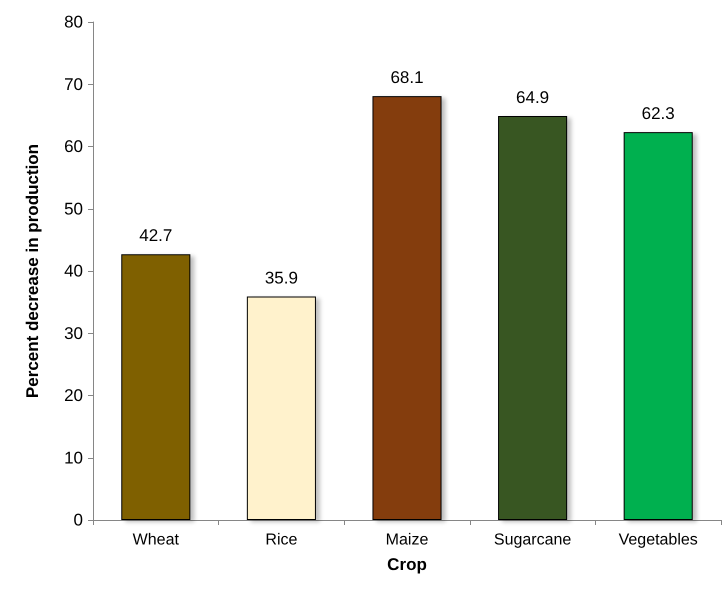  I want to click on y-tick-label: 10, so click(73, 458).